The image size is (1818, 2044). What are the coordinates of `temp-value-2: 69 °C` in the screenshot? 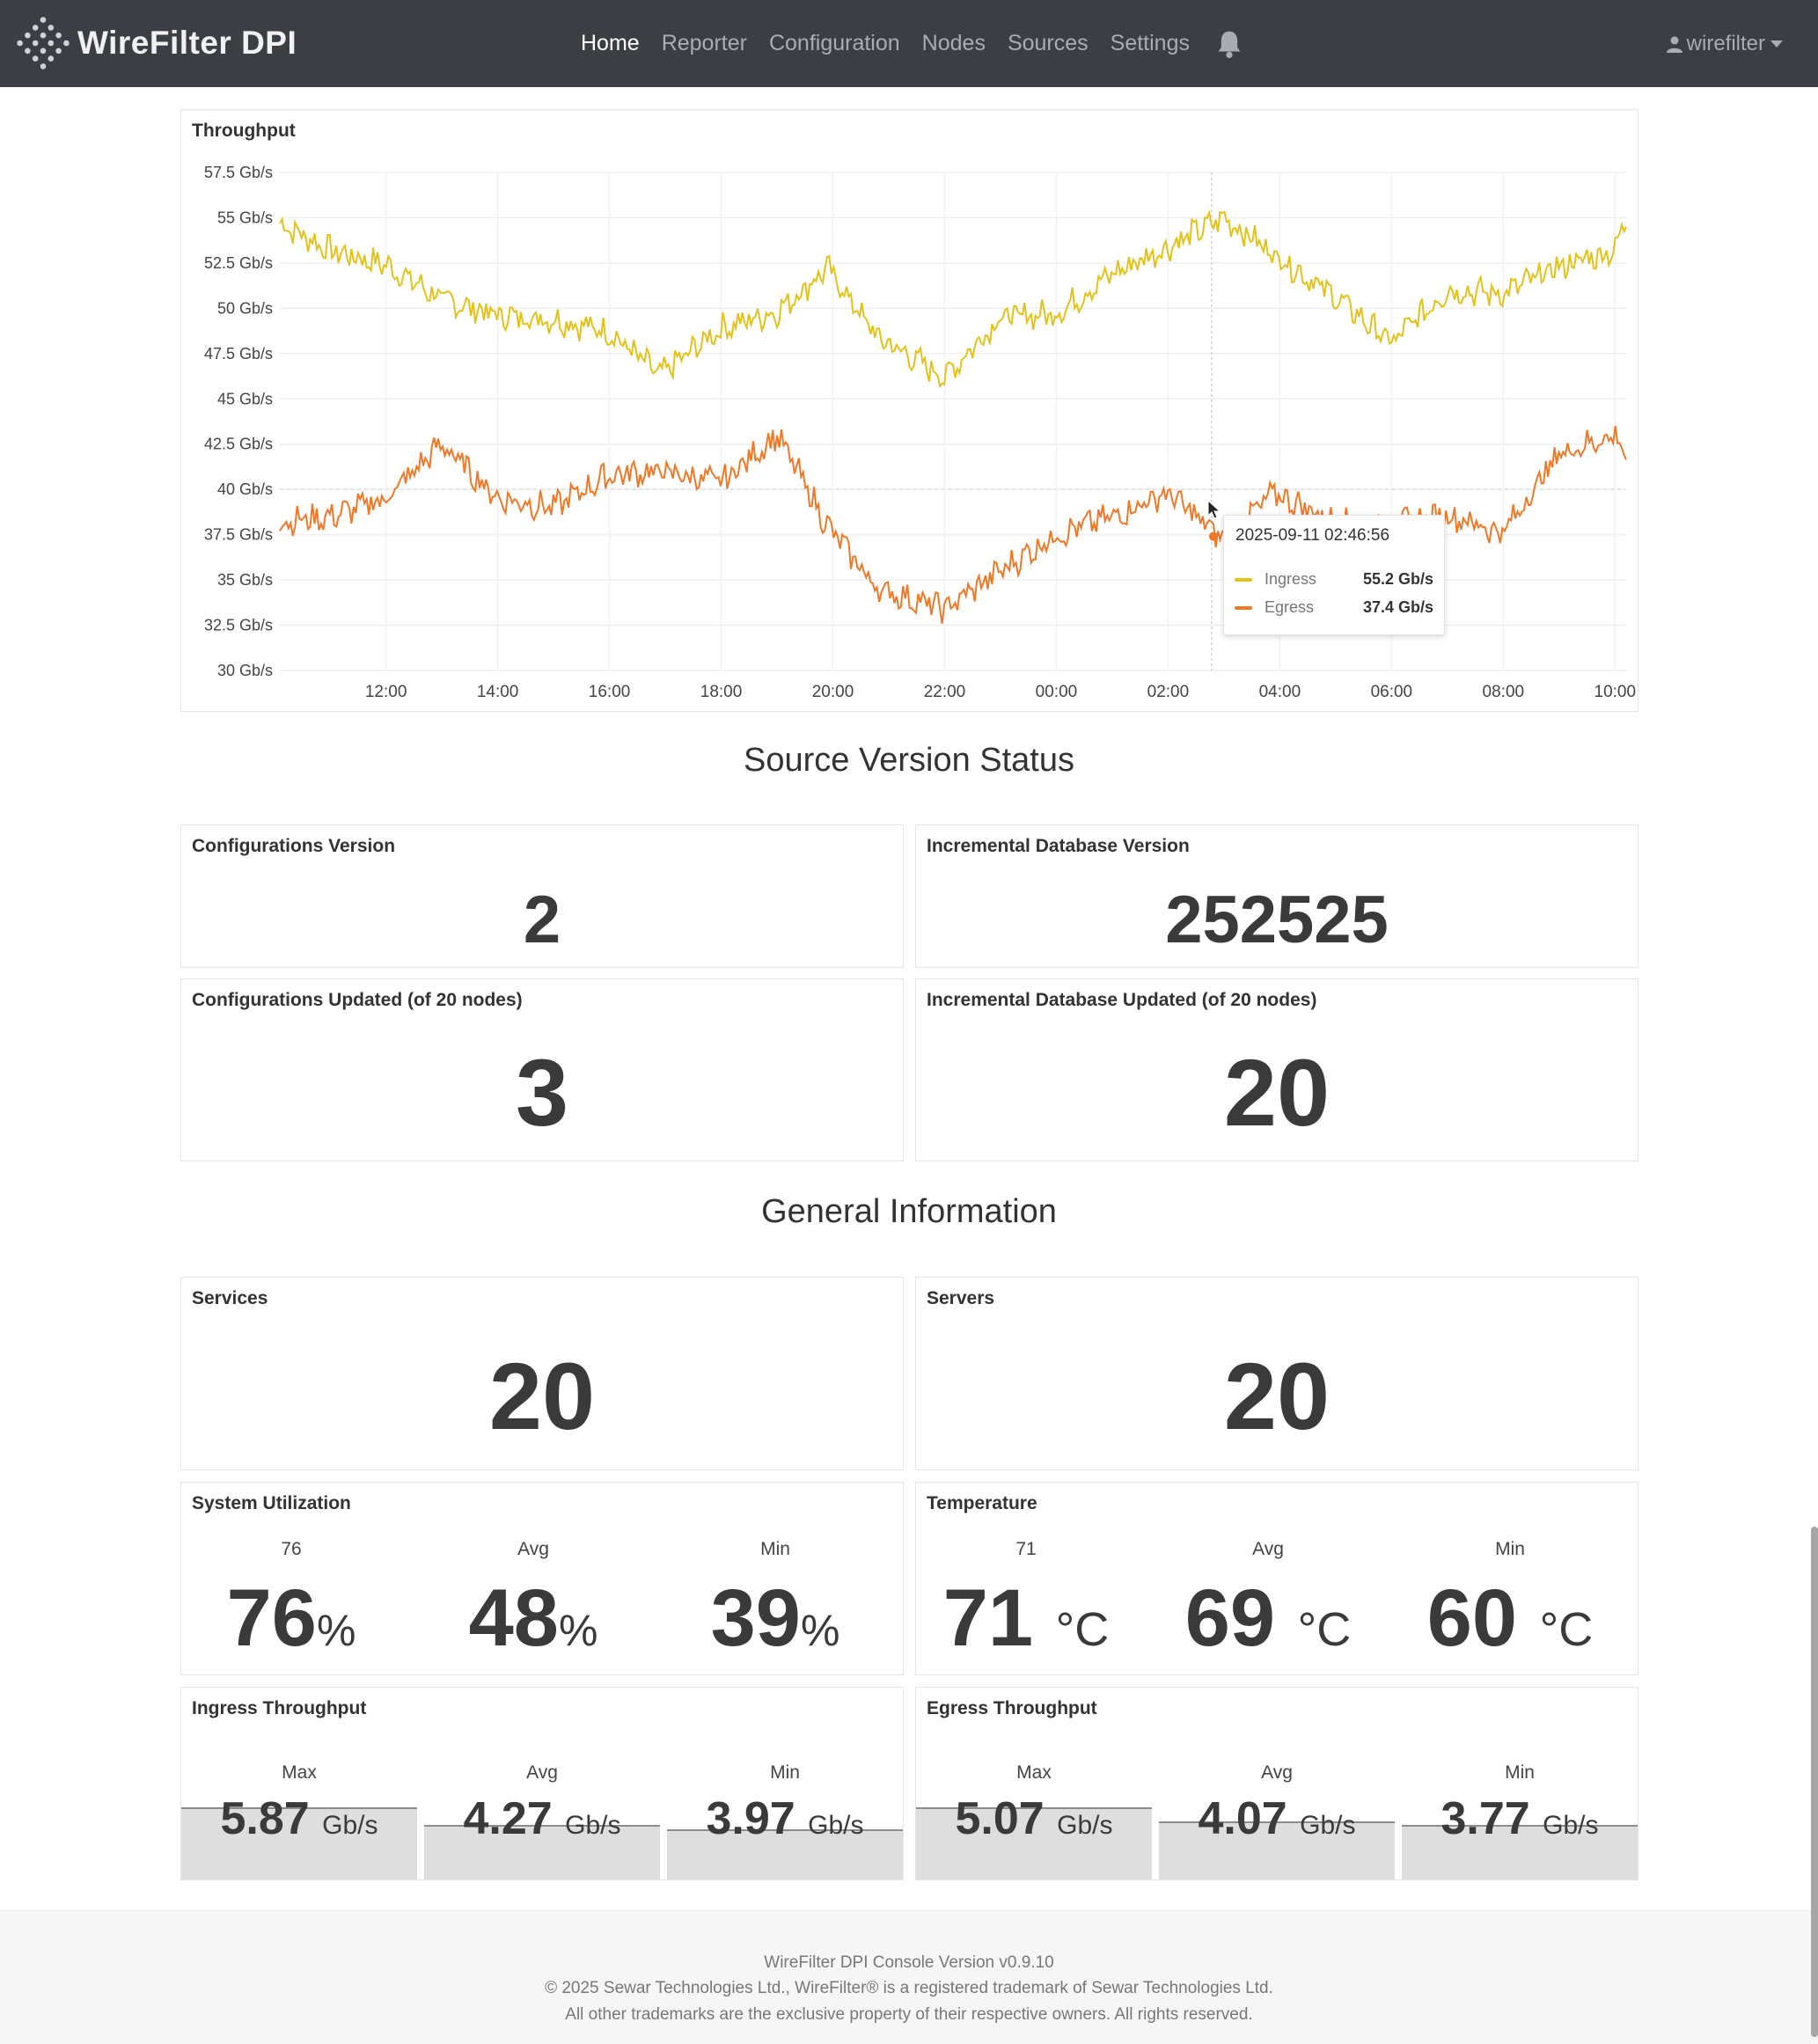 It's located at (1268, 1618).